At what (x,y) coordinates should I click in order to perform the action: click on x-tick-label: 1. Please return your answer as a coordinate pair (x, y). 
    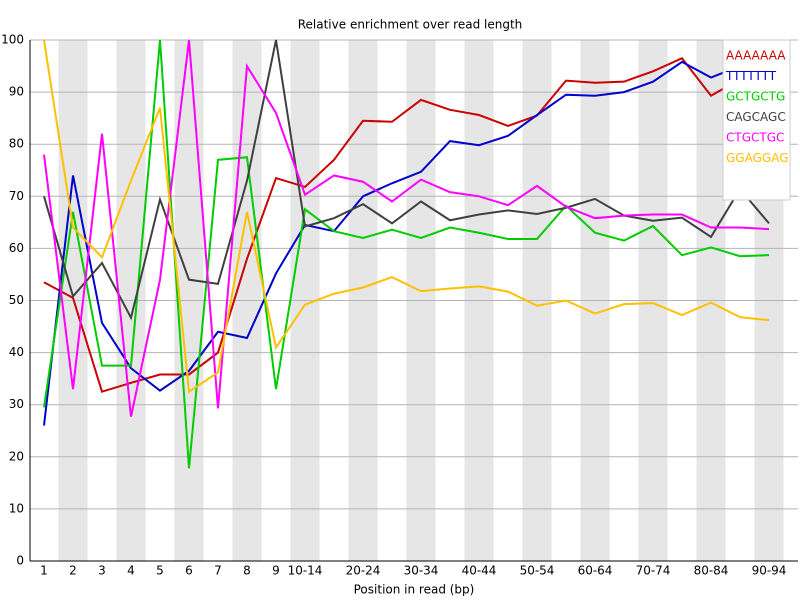
    Looking at the image, I should click on (44, 571).